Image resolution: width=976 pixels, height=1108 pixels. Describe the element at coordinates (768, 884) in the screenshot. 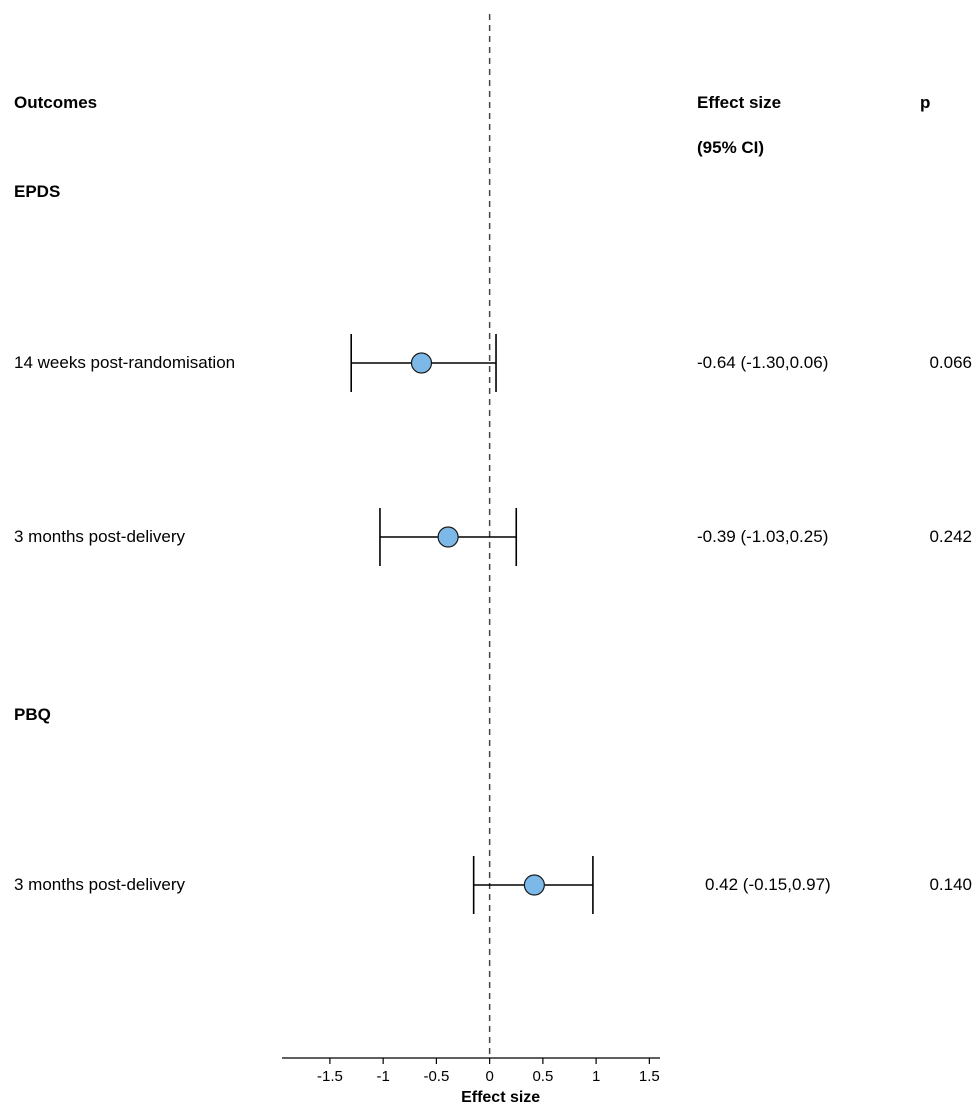

I see `effect-size-ci-value: 0.42 (-0.15,0.97)` at that location.